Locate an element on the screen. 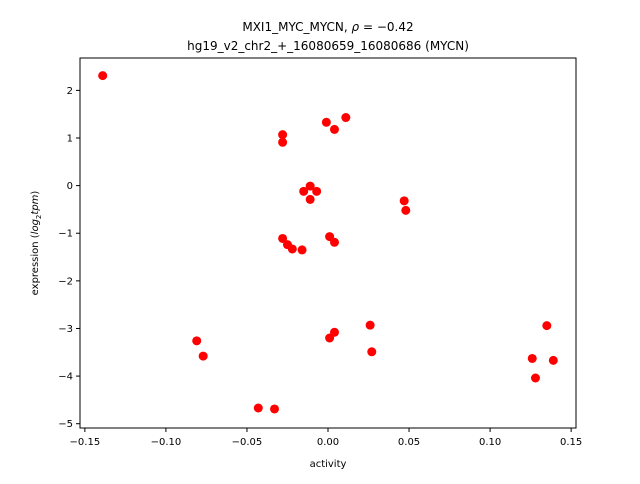  x-tick-label: −0.10 is located at coordinates (166, 442).